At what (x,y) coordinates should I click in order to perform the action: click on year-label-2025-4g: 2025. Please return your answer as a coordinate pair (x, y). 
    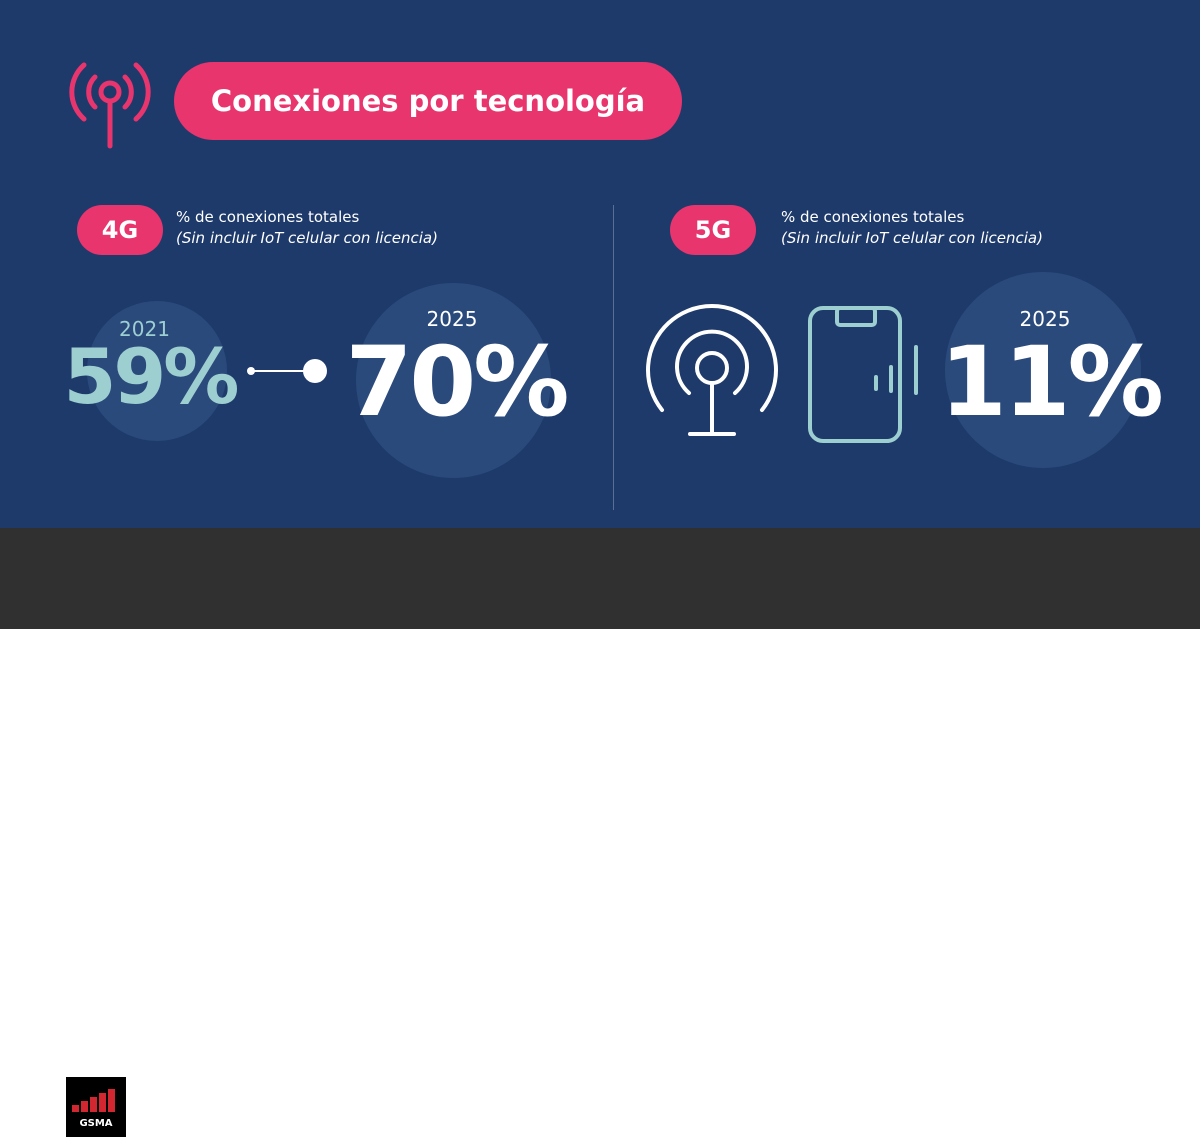
    Looking at the image, I should click on (452, 319).